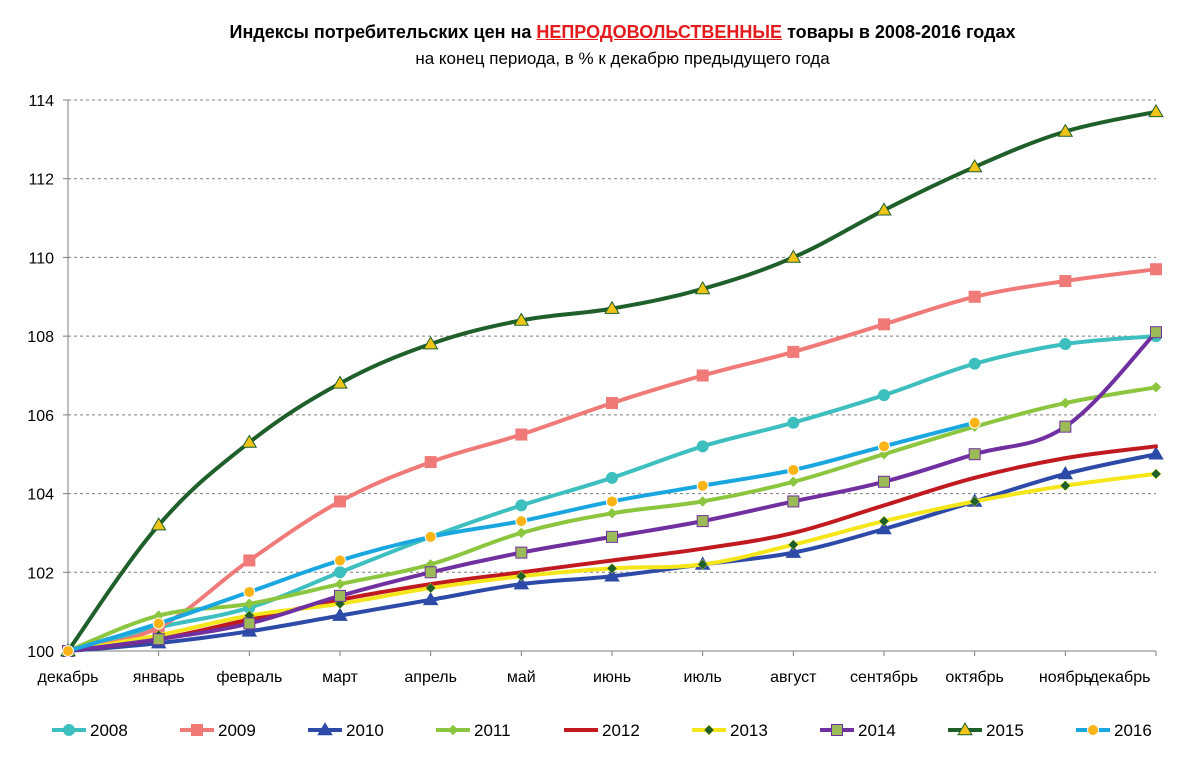 The image size is (1200, 759). I want to click on y-tick-label: 114, so click(41, 101).